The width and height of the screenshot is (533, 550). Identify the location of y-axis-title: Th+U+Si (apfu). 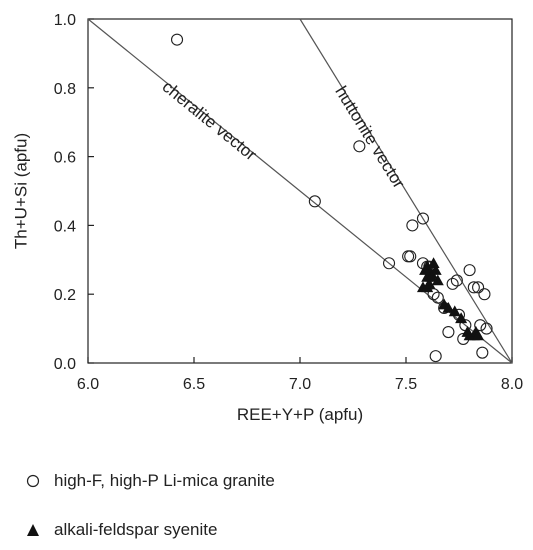
(20, 191).